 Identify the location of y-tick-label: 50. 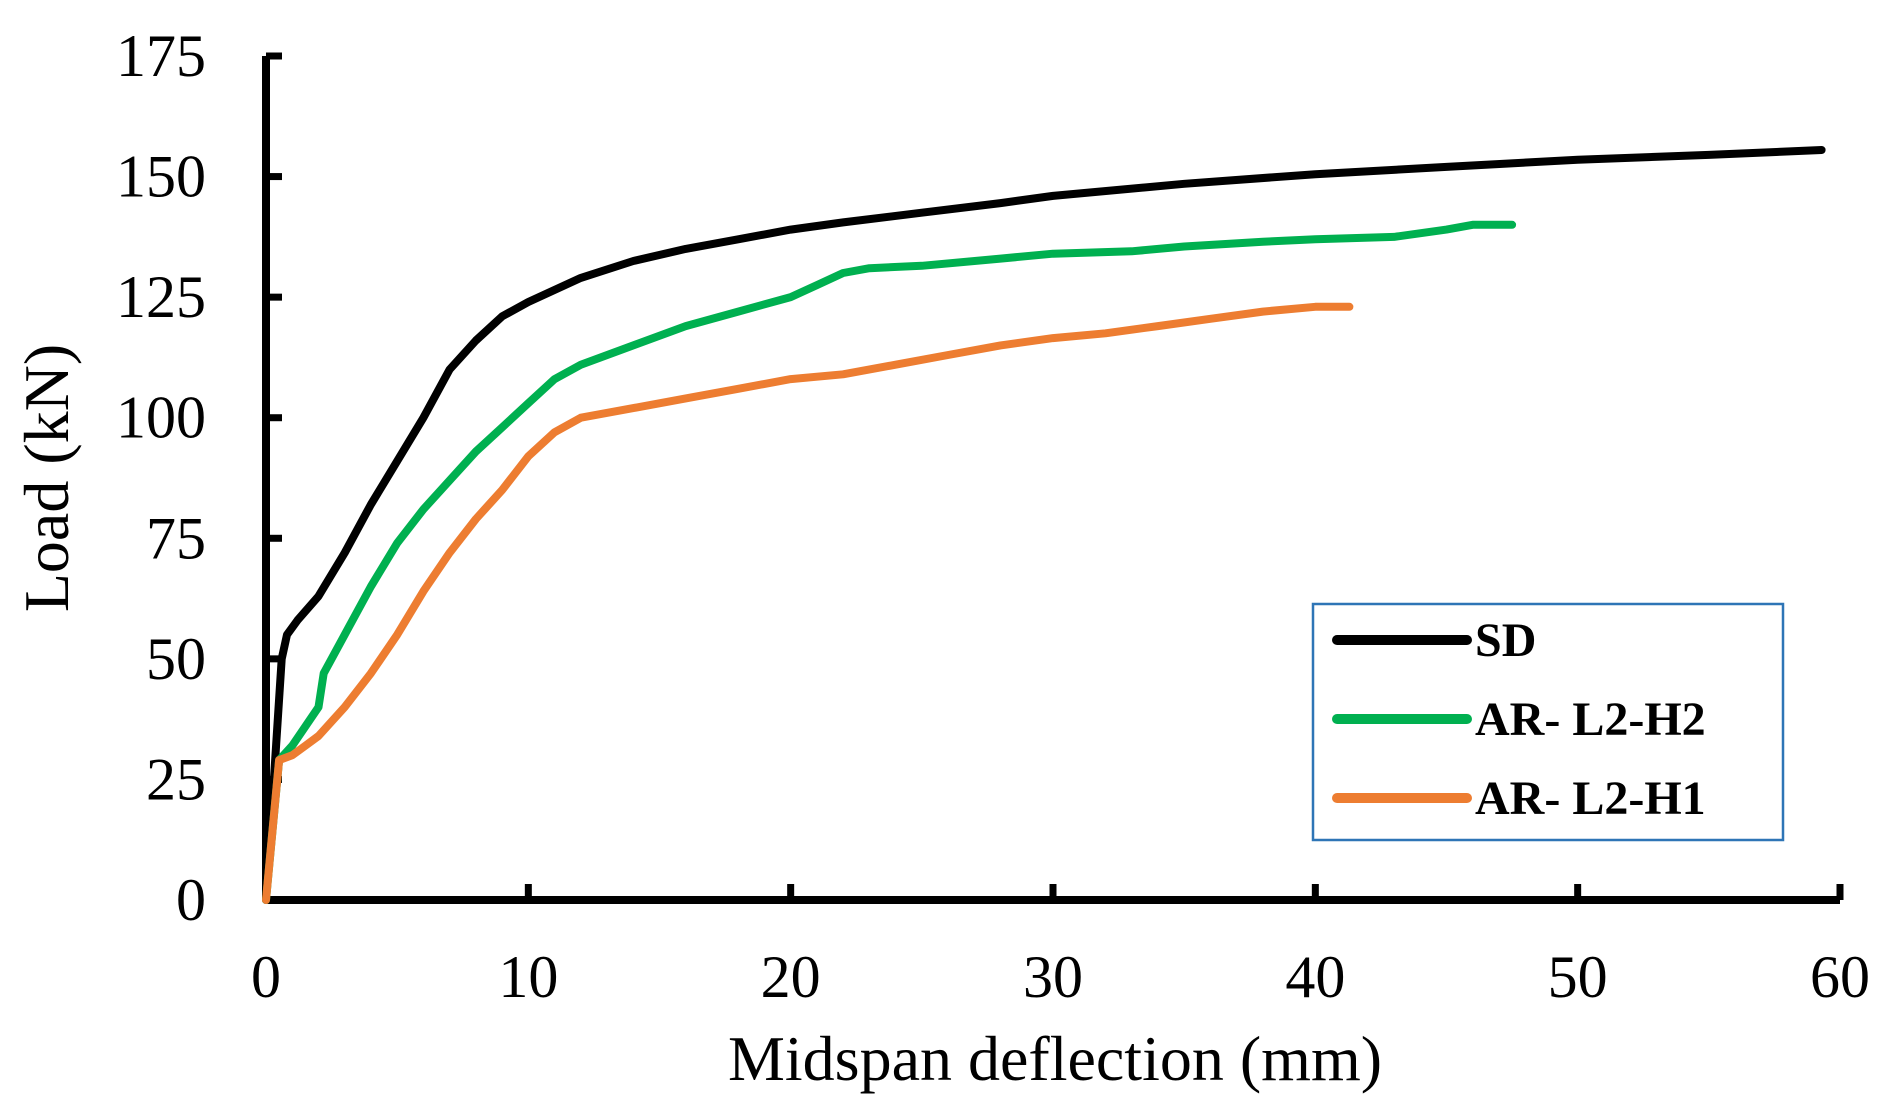
(176, 659).